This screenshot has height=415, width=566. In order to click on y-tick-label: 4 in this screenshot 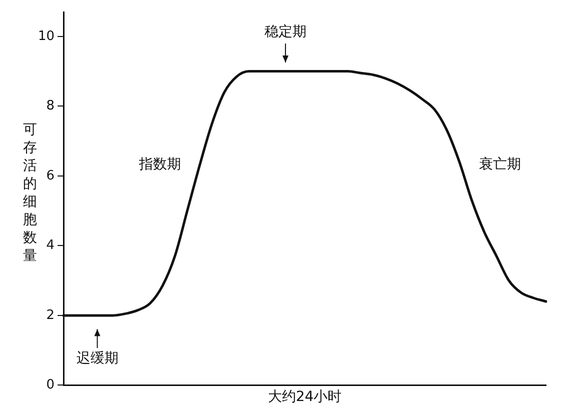, I will do `click(50, 246)`.